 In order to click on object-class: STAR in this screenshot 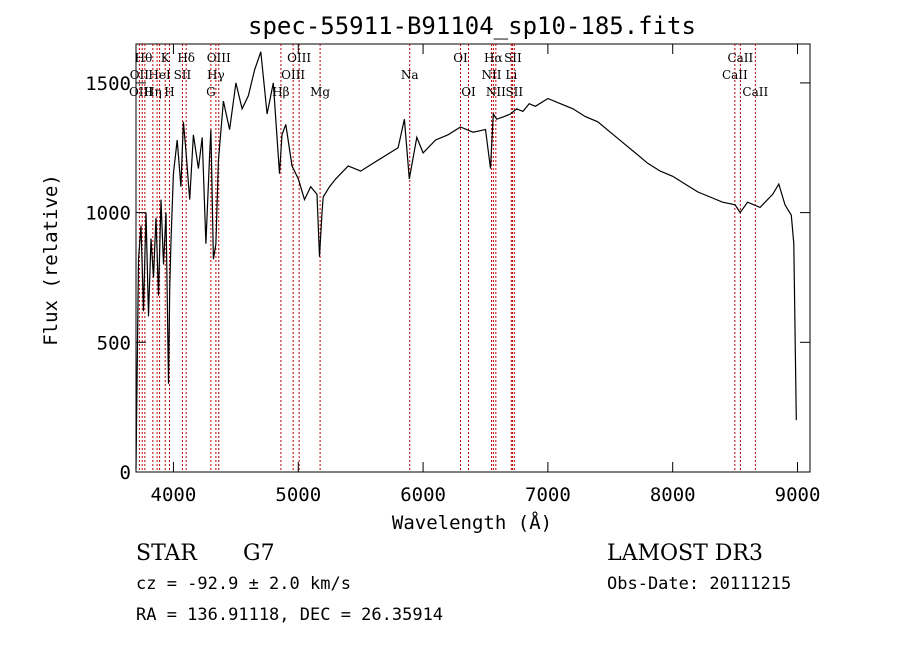, I will do `click(167, 553)`.